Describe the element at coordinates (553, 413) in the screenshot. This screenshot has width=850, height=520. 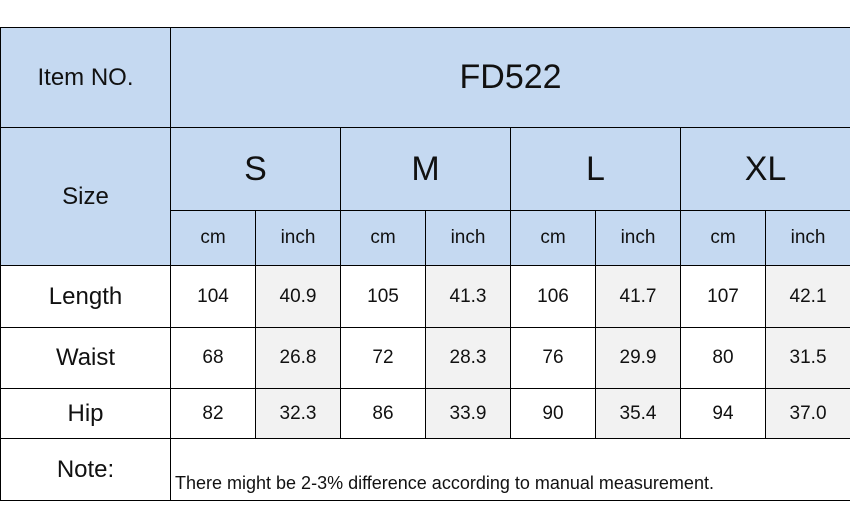
I see `cell: 90` at that location.